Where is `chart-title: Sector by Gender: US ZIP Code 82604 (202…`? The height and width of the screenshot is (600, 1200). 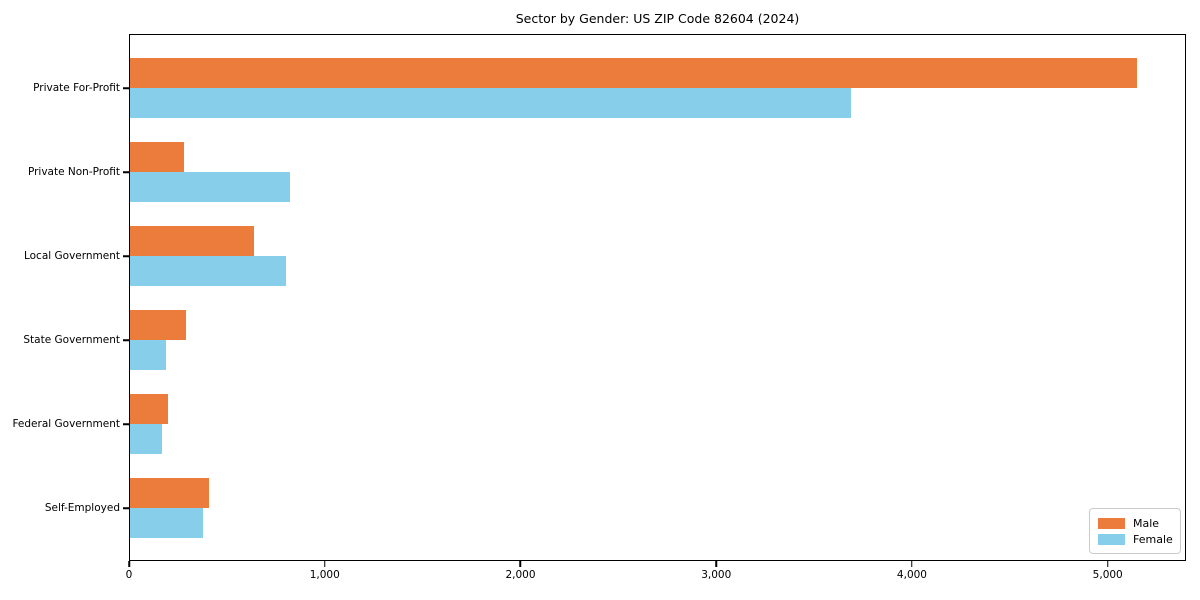
chart-title: Sector by Gender: US ZIP Code 82604 (202… is located at coordinates (657, 18).